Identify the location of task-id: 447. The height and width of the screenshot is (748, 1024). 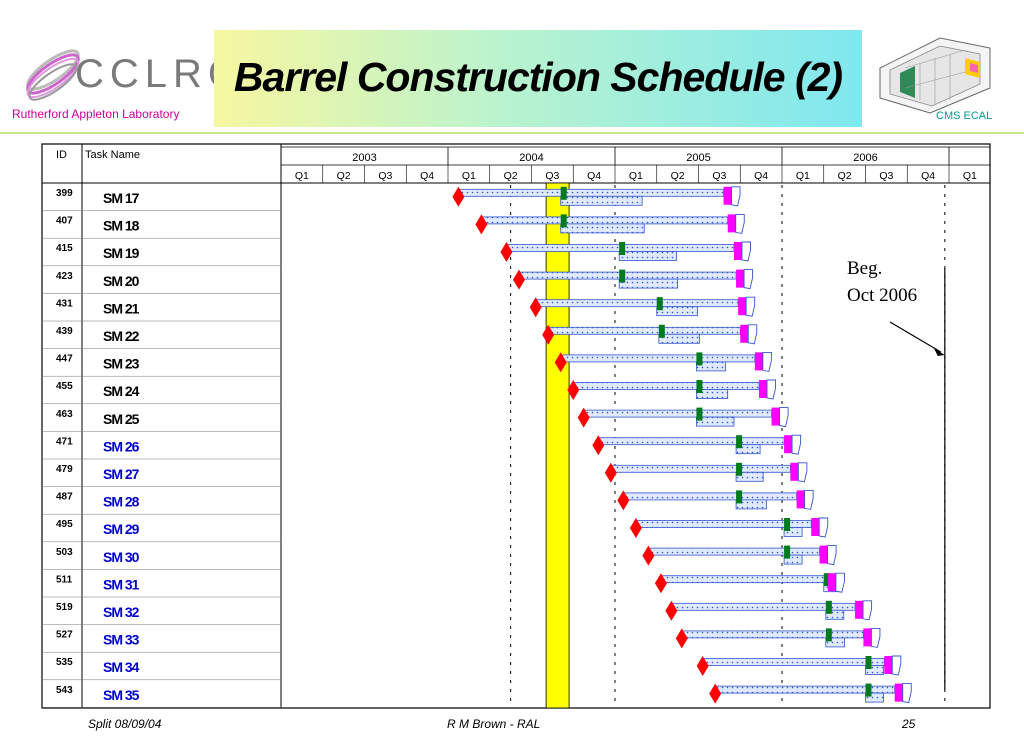
(64, 359).